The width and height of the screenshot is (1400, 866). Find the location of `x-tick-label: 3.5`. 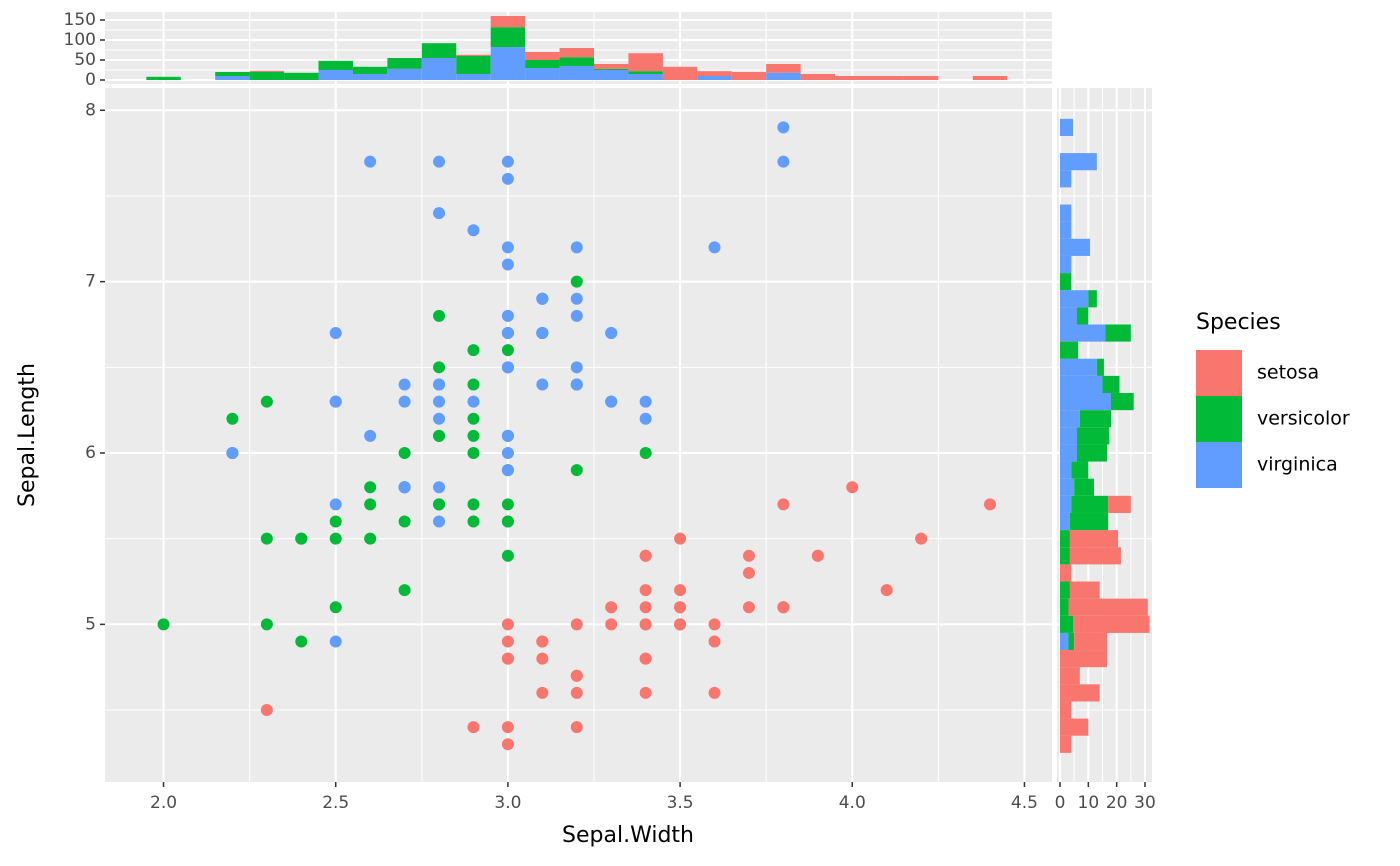

x-tick-label: 3.5 is located at coordinates (680, 803).